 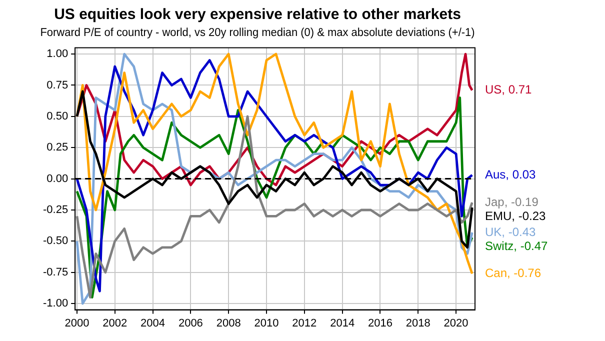 I want to click on series-label: US, 0.71, so click(x=508, y=89).